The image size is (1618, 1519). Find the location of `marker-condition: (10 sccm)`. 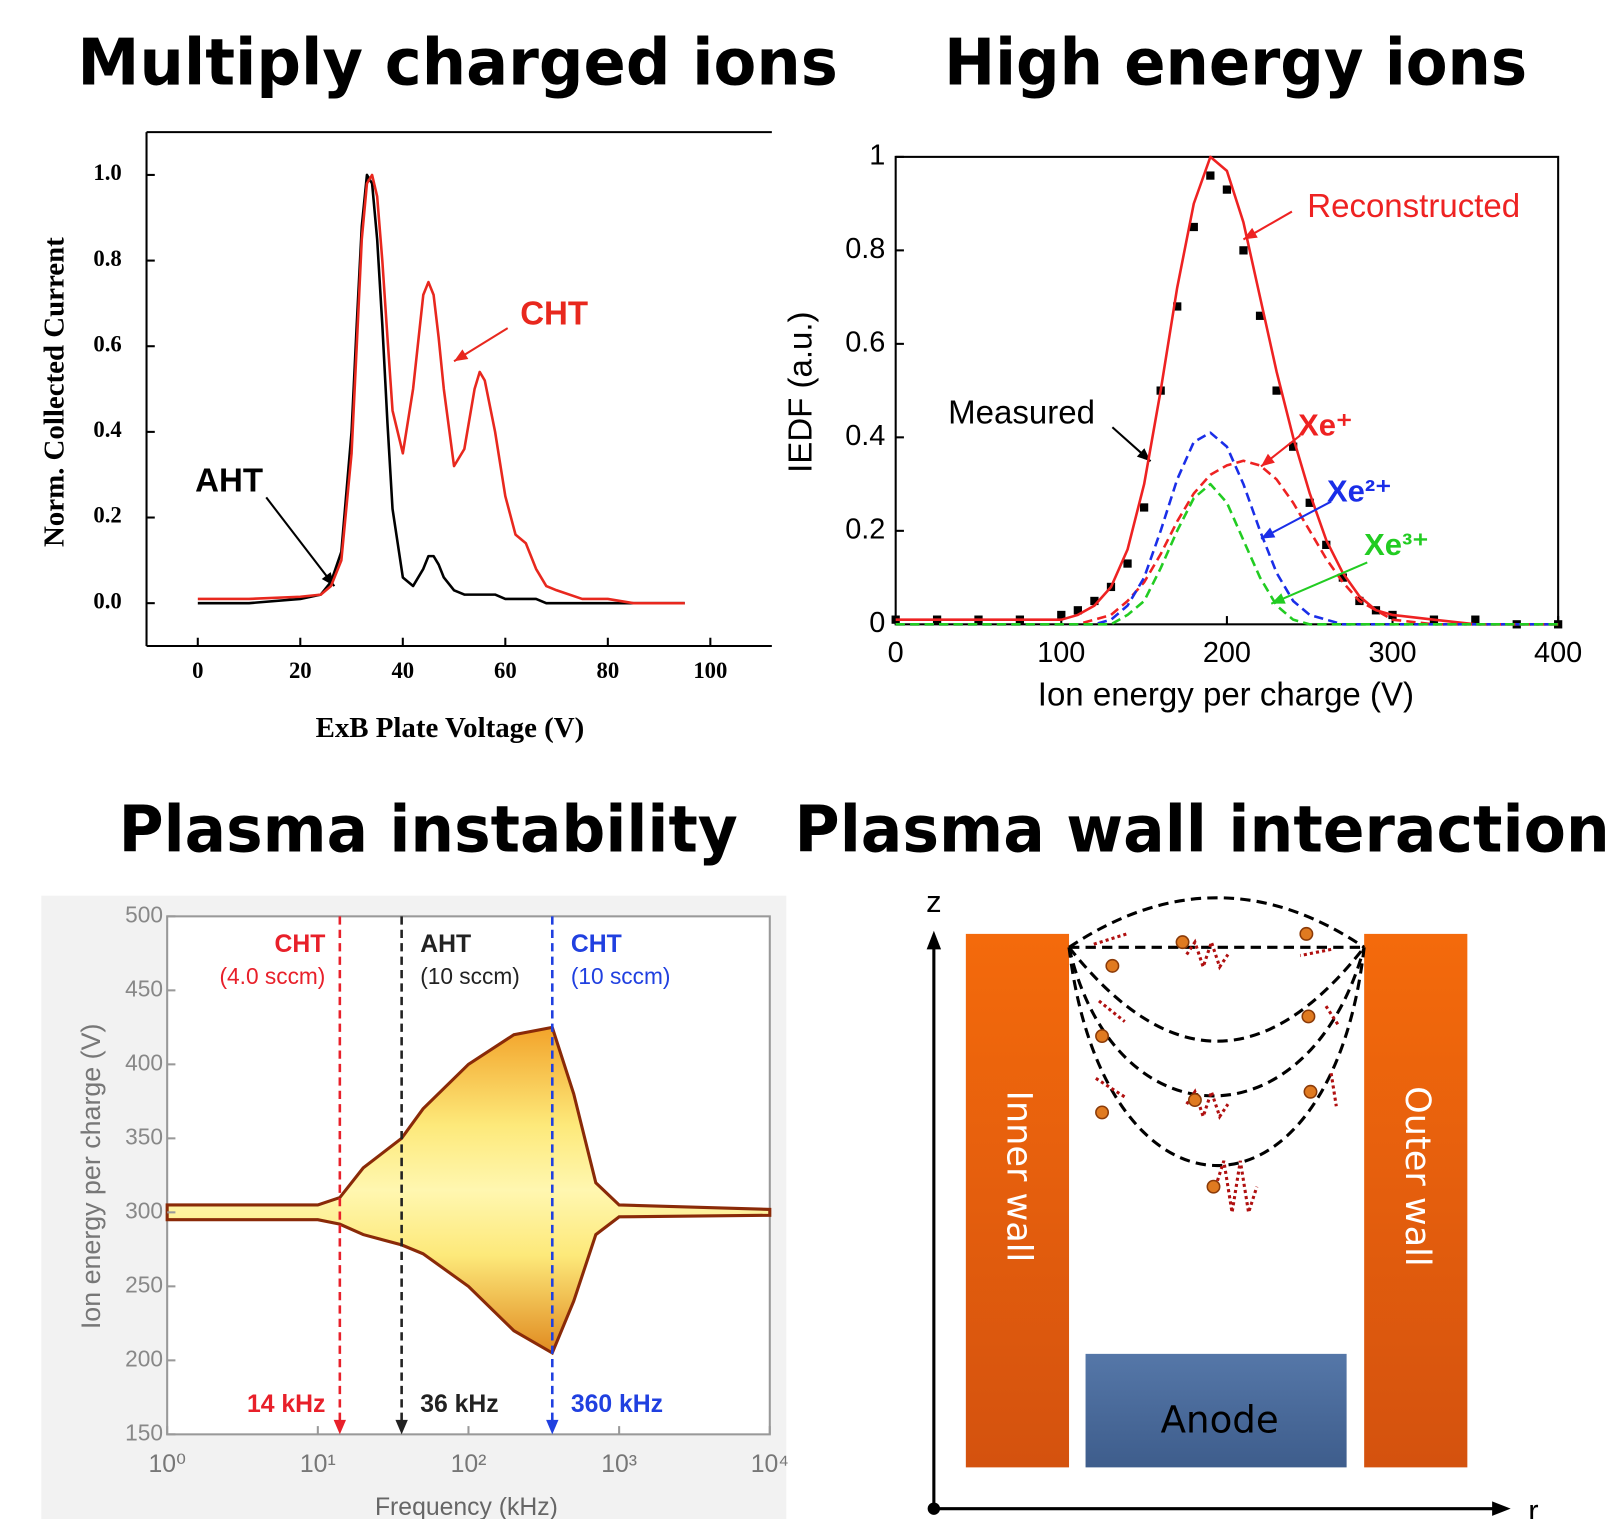

marker-condition: (10 sccm) is located at coordinates (470, 976).